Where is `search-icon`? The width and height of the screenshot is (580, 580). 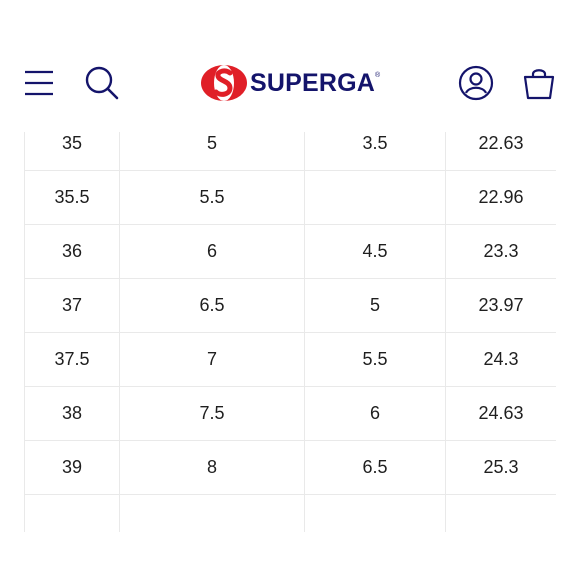 search-icon is located at coordinates (102, 83).